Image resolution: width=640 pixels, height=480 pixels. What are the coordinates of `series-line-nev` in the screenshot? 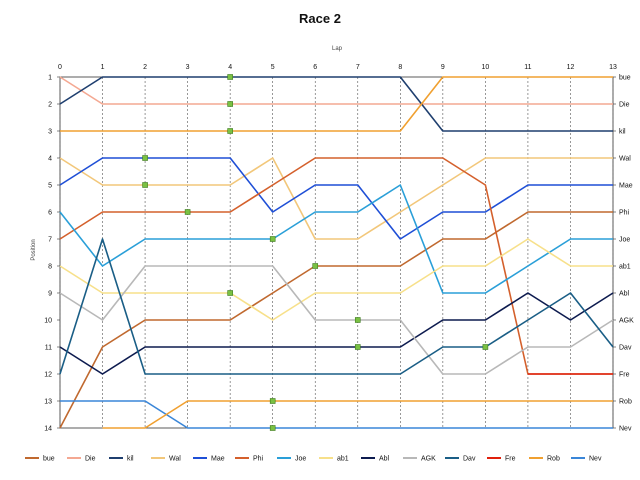 It's located at (336, 414).